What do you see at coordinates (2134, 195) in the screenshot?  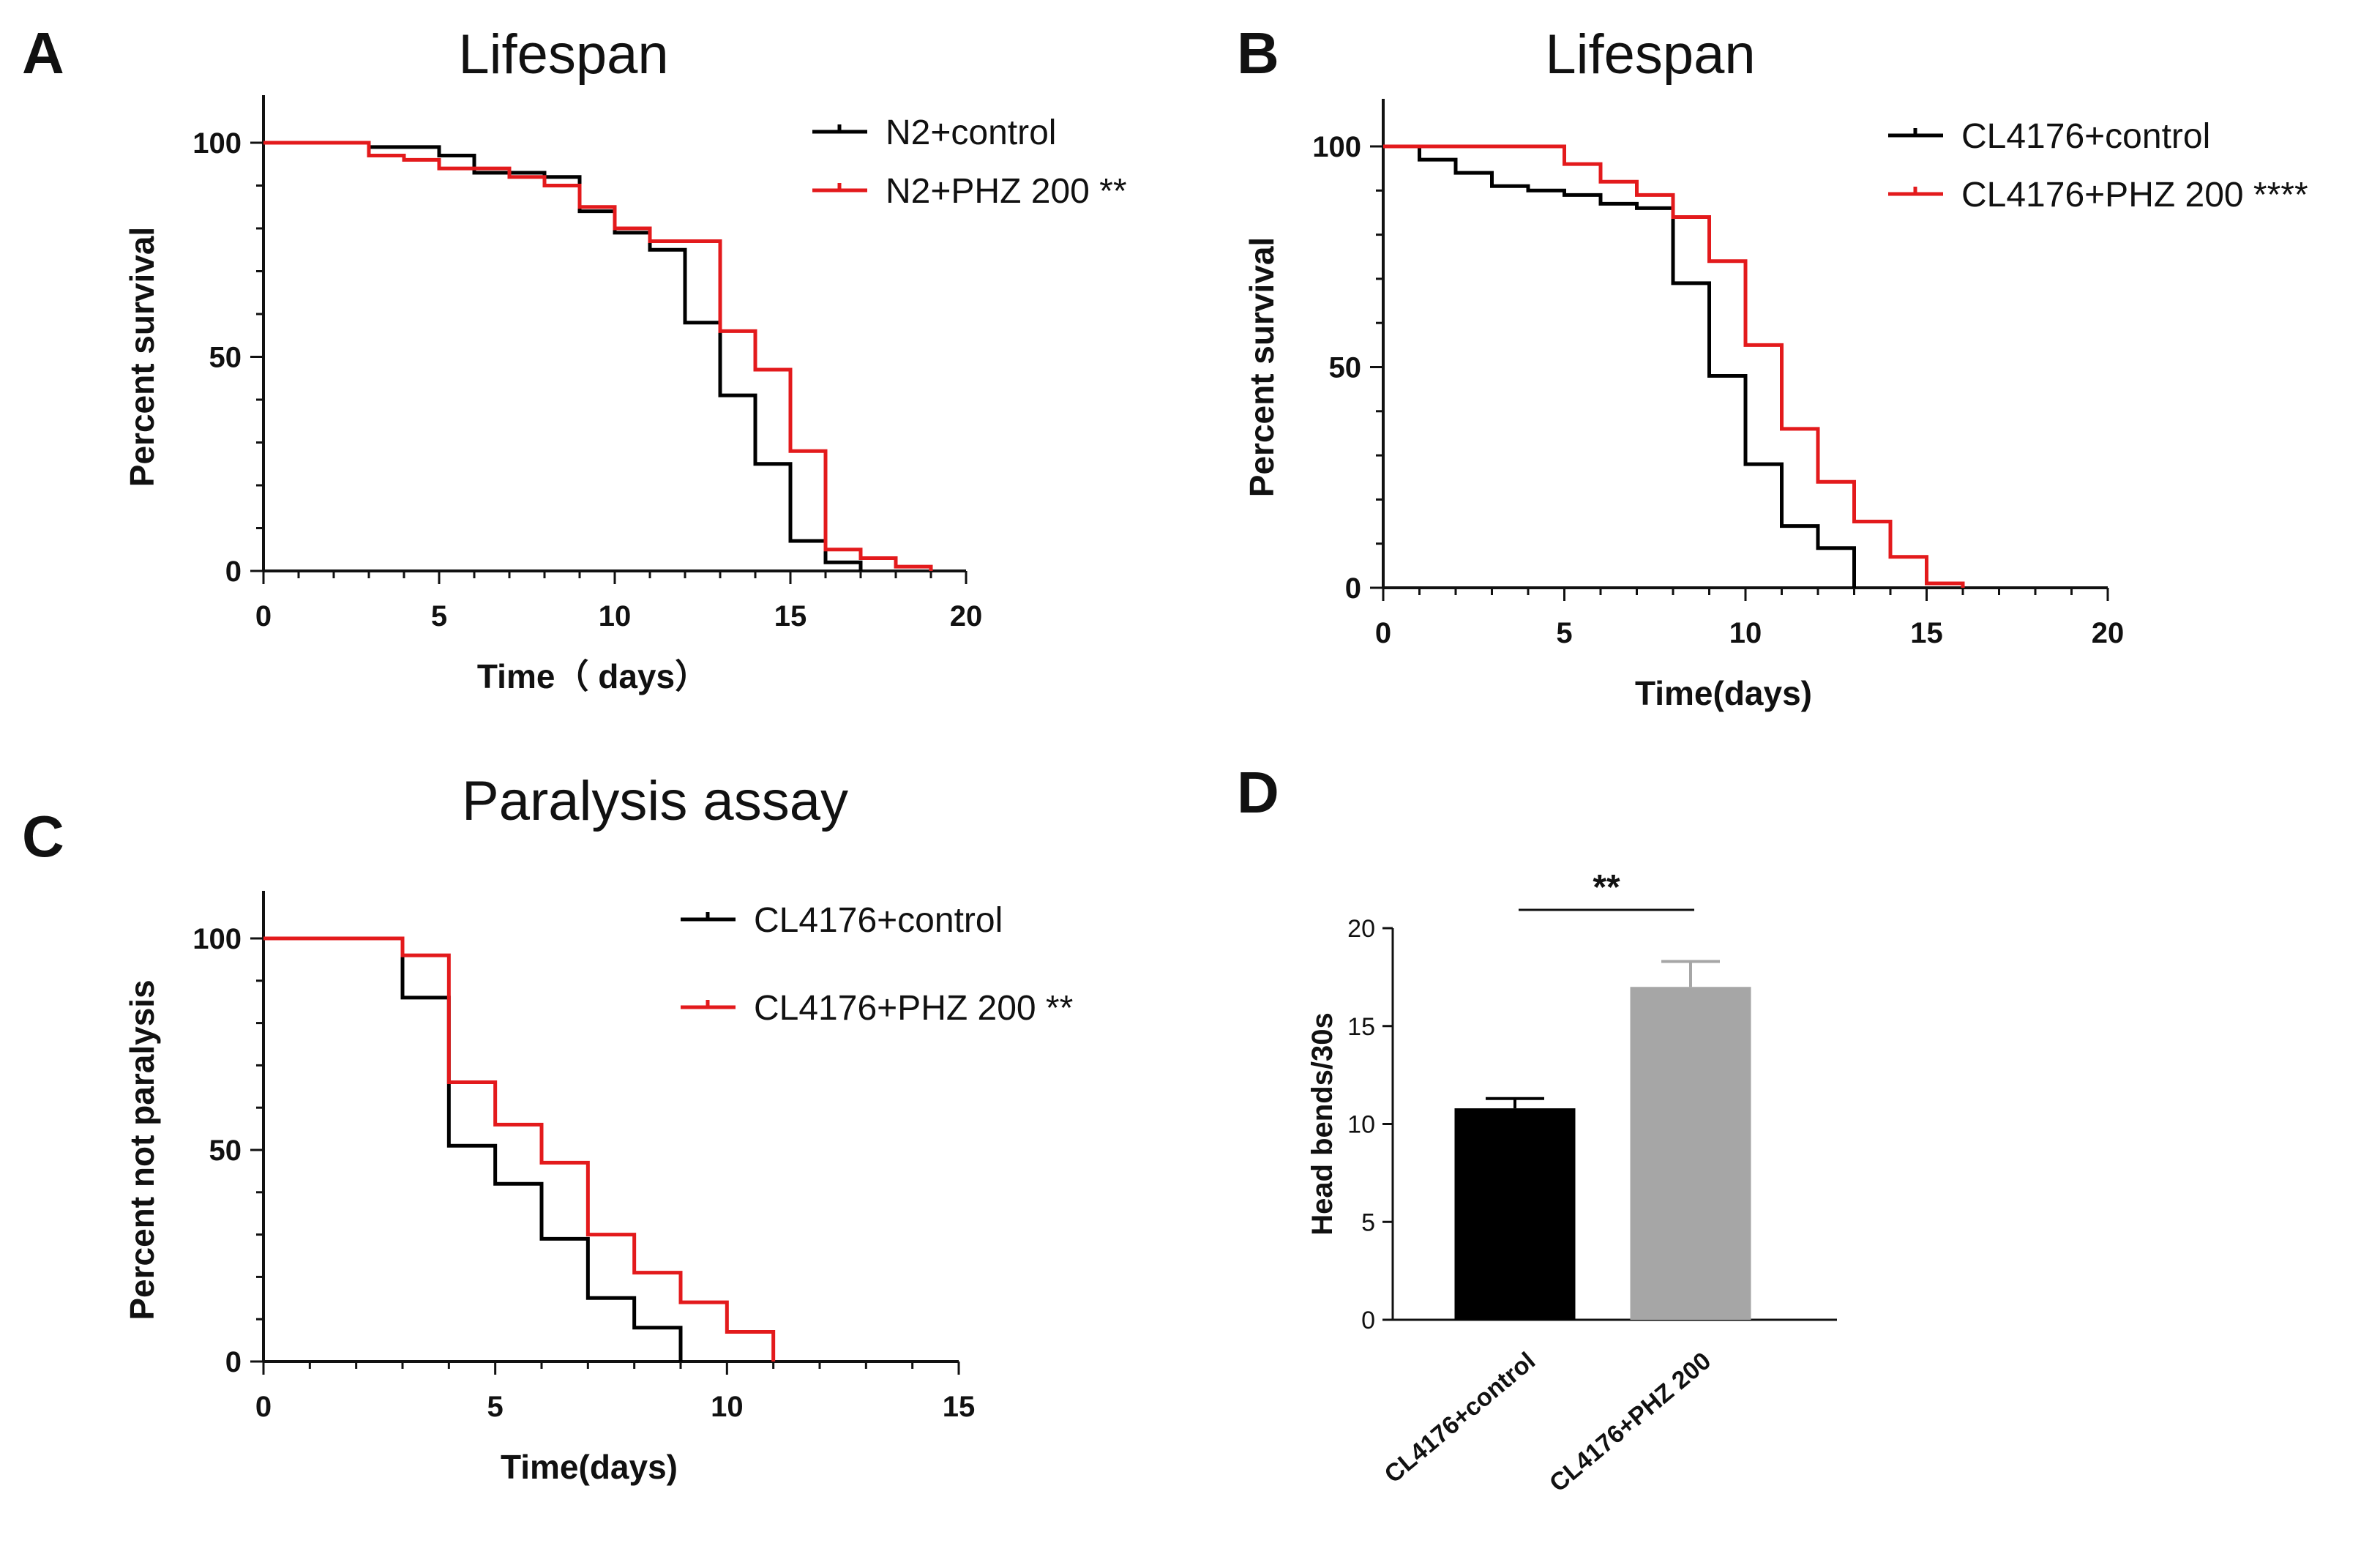 I see `legend-label-2: CL4176+PHZ 200 ****` at bounding box center [2134, 195].